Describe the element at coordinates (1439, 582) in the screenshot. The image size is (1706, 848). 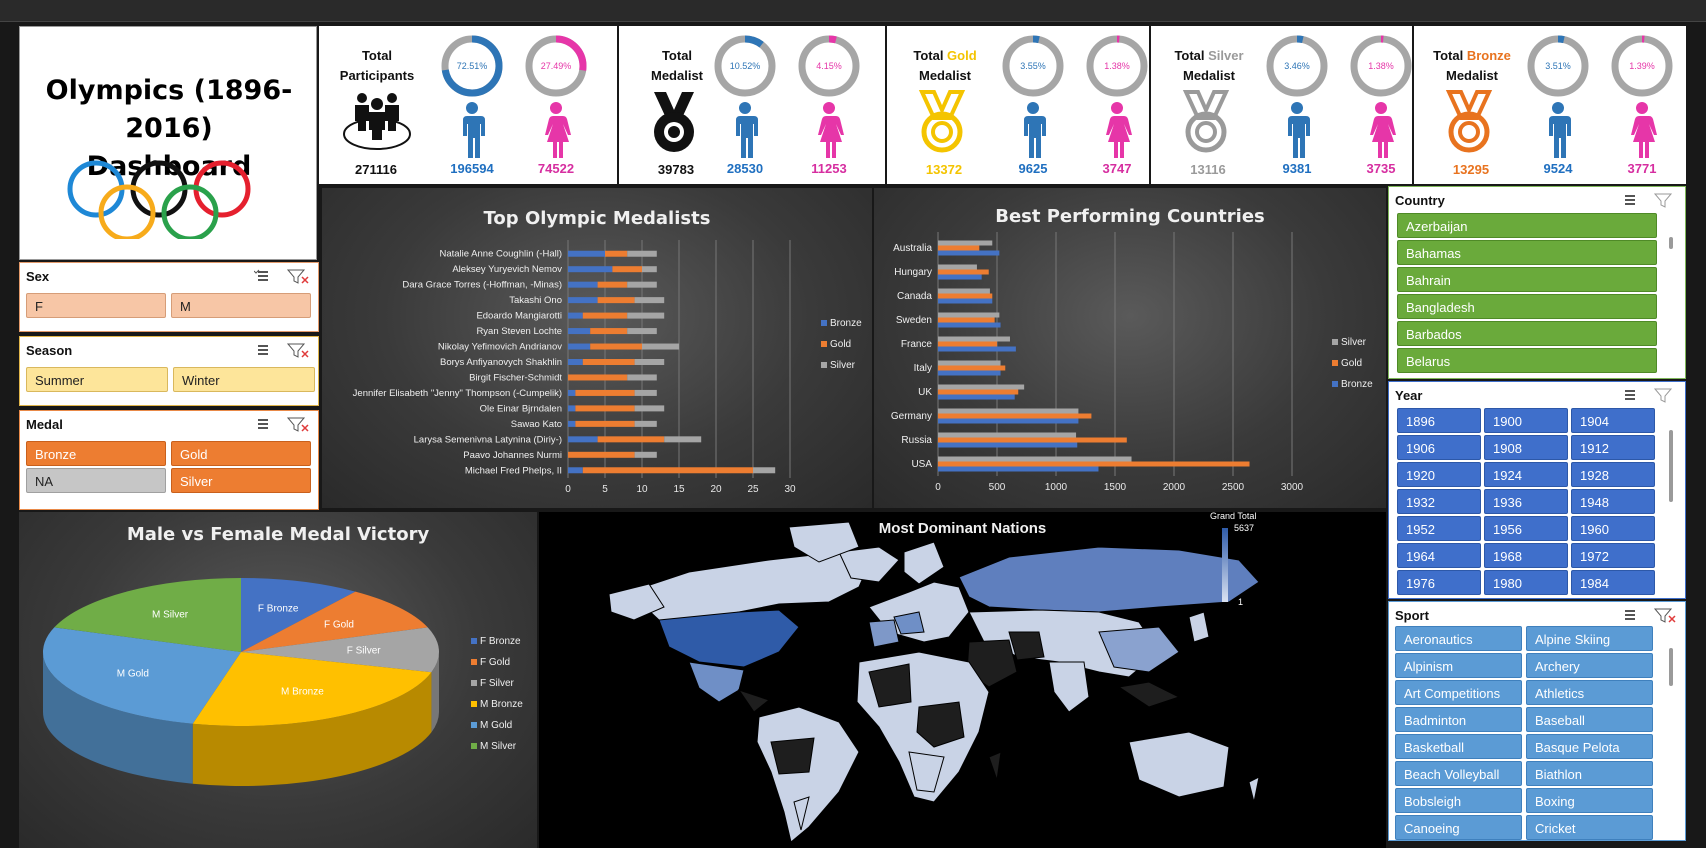
I see `slicer-item-1976: 1976` at that location.